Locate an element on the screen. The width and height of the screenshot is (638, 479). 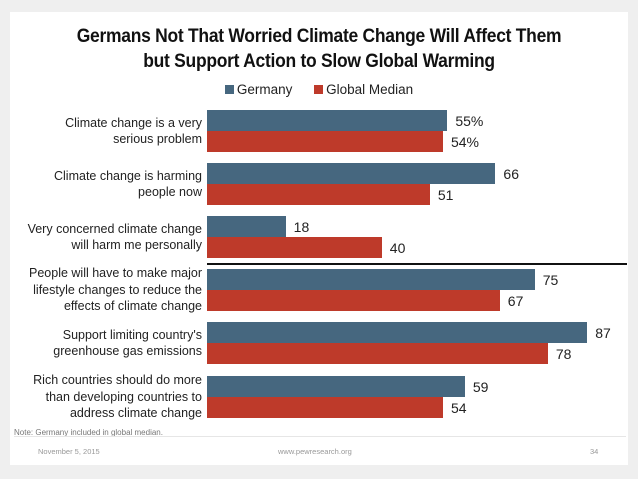
legend-swatch-germany is located at coordinates (229, 89).